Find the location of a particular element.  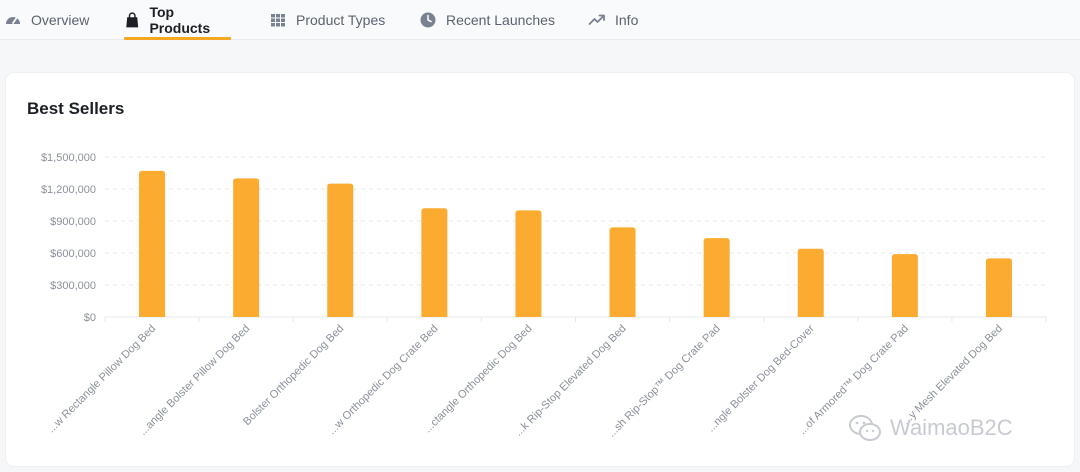

tab-info: Info is located at coordinates (613, 20).